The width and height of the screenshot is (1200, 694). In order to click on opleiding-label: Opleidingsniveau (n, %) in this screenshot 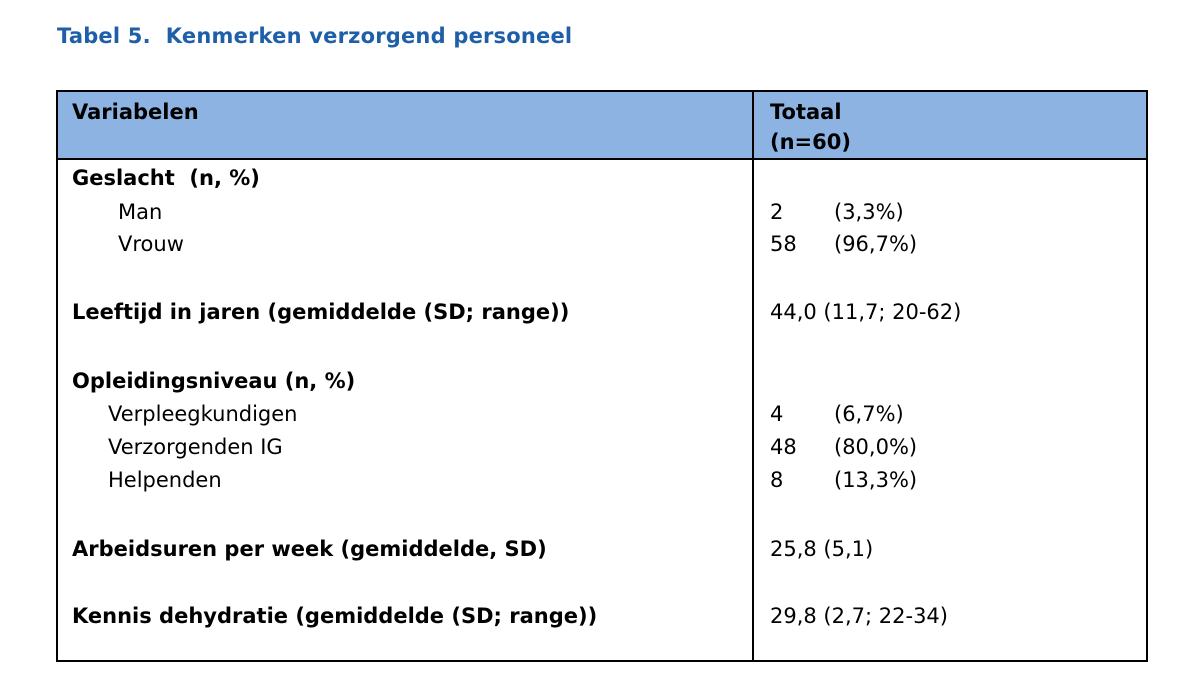, I will do `click(214, 381)`.